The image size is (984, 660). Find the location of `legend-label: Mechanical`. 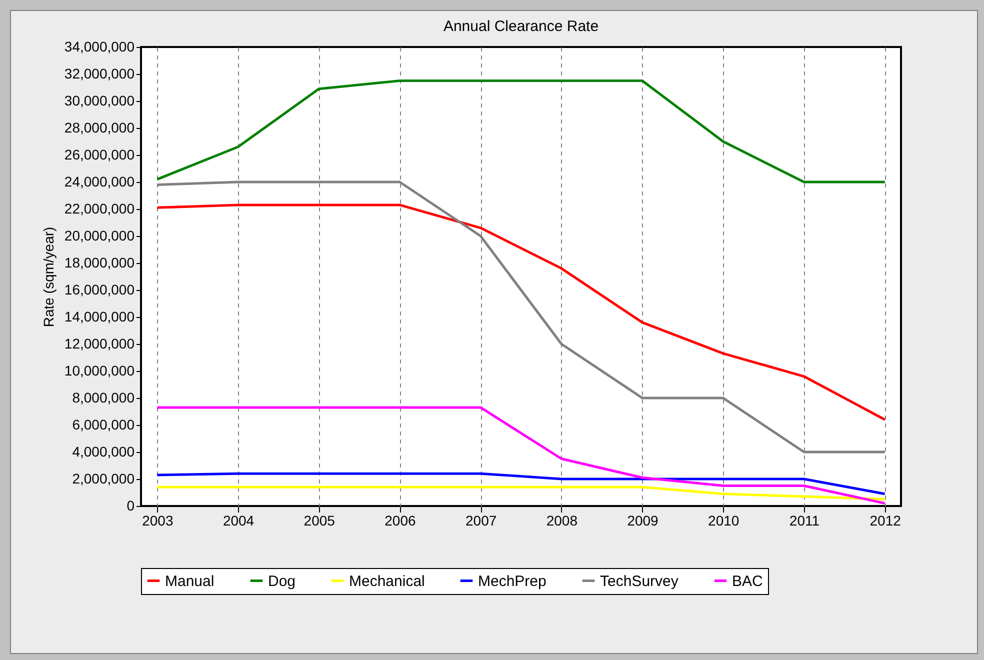

legend-label: Mechanical is located at coordinates (387, 581).